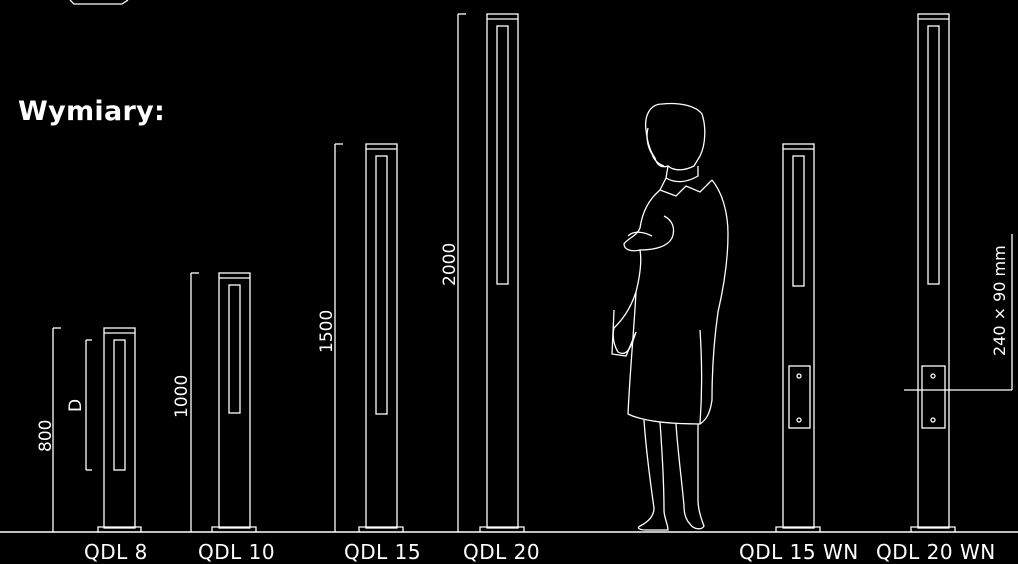 This screenshot has width=1018, height=564. Describe the element at coordinates (799, 397) in the screenshot. I see `wall-box-qdl-15-wn` at that location.